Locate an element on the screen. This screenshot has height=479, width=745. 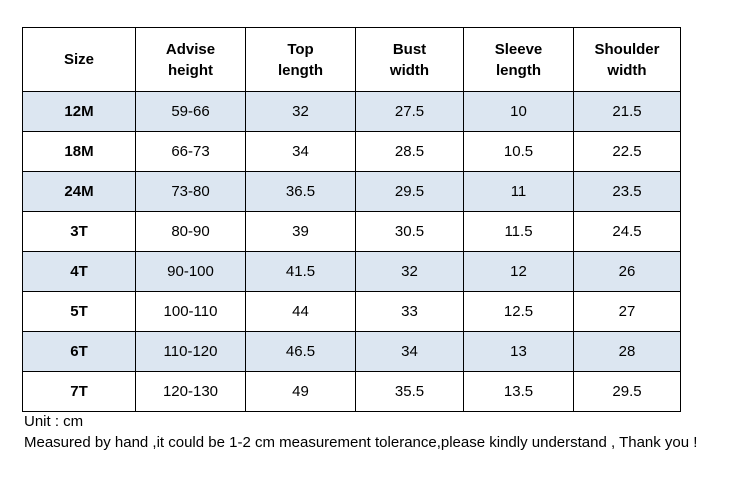
size-cell: 5T is located at coordinates (79, 311).